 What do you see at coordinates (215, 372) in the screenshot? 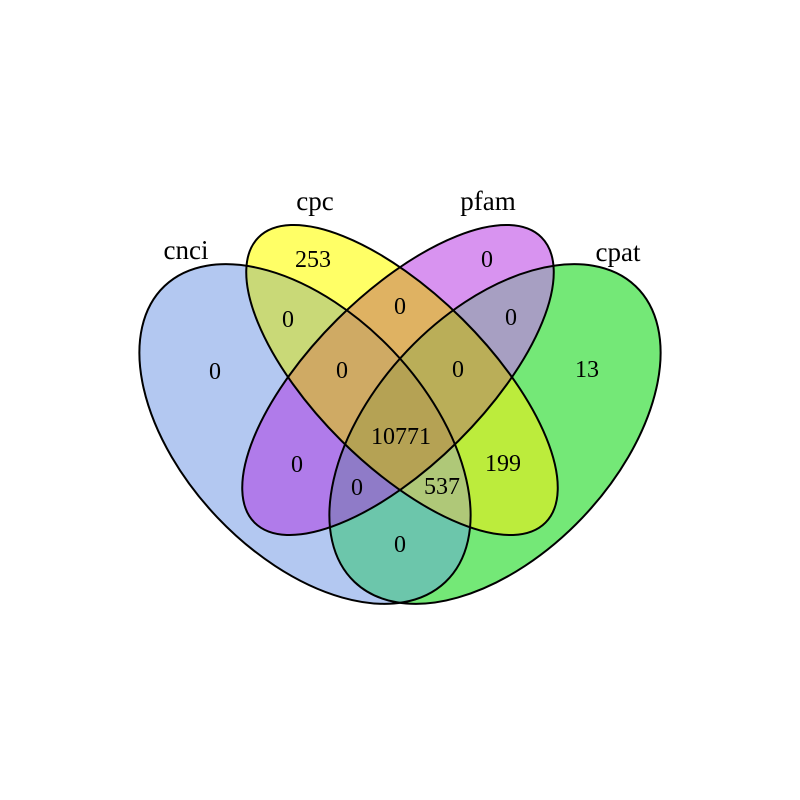
I see `region-count-cnci: 0` at bounding box center [215, 372].